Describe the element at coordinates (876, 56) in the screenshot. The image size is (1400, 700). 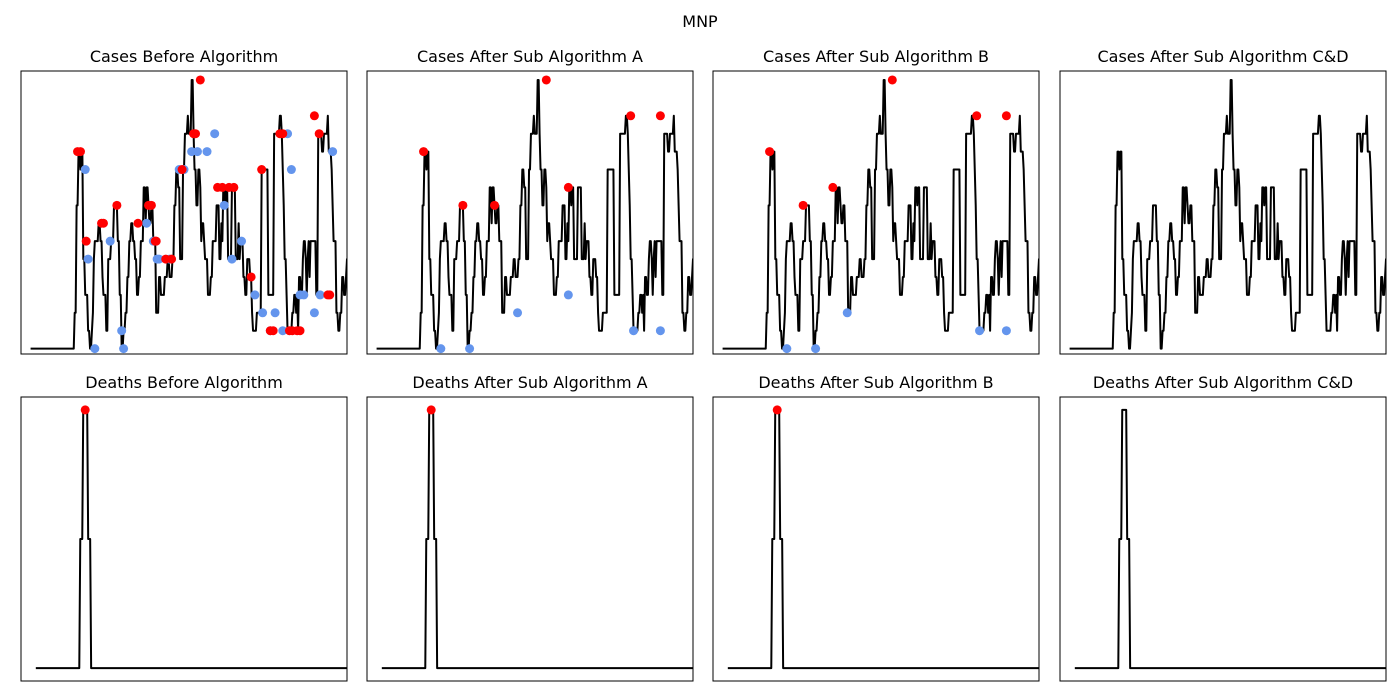
I see `cases-sub-b-title: Cases After Sub Algorithm B` at that location.